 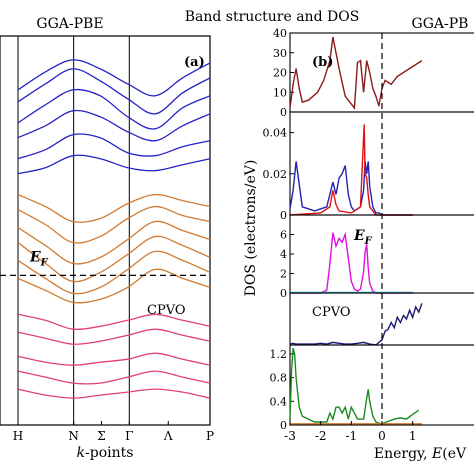 I want to click on dos-y-tick-label: 2, so click(x=283, y=274).